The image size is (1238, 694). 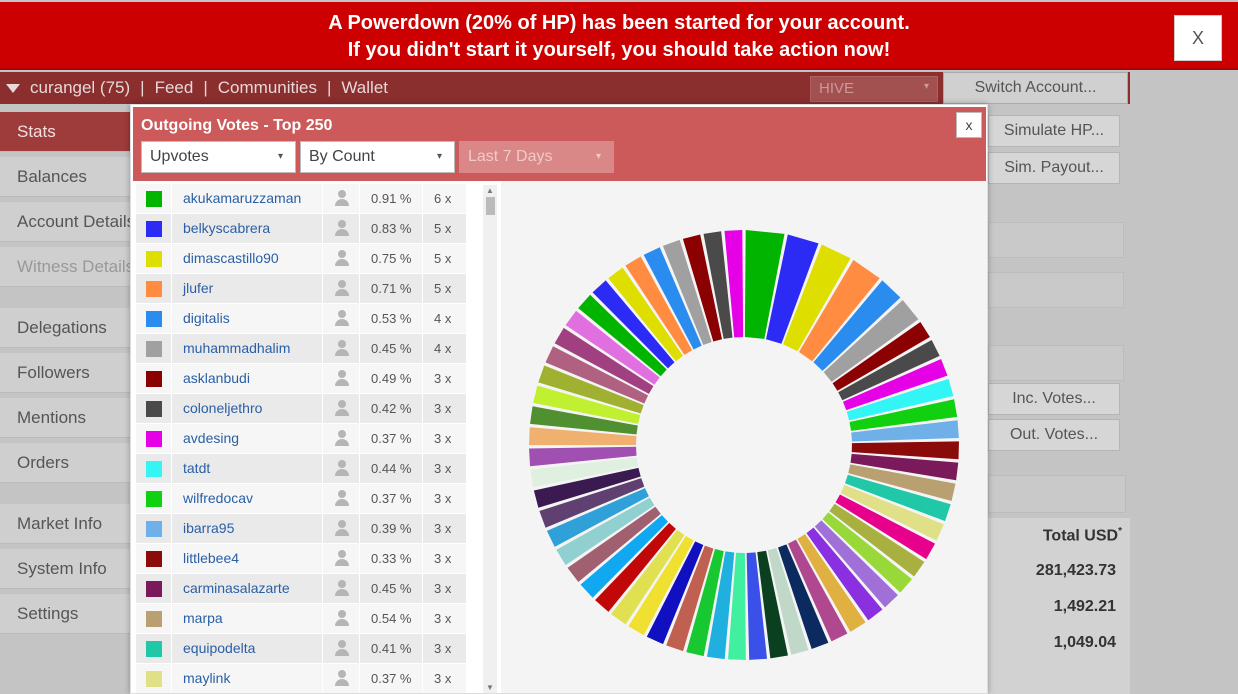 What do you see at coordinates (211, 558) in the screenshot?
I see `voter-link: littlebee4` at bounding box center [211, 558].